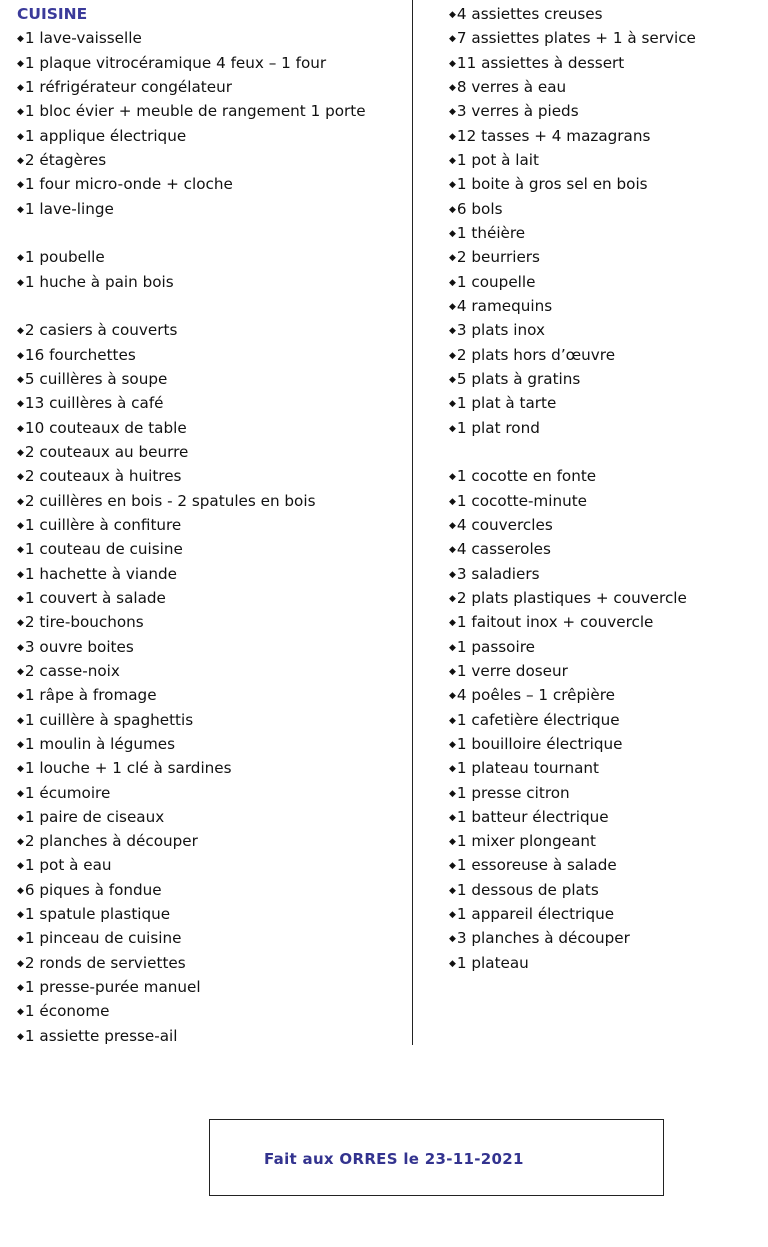  What do you see at coordinates (535, 914) in the screenshot?
I see `item-text: 1 appareil électrique` at bounding box center [535, 914].